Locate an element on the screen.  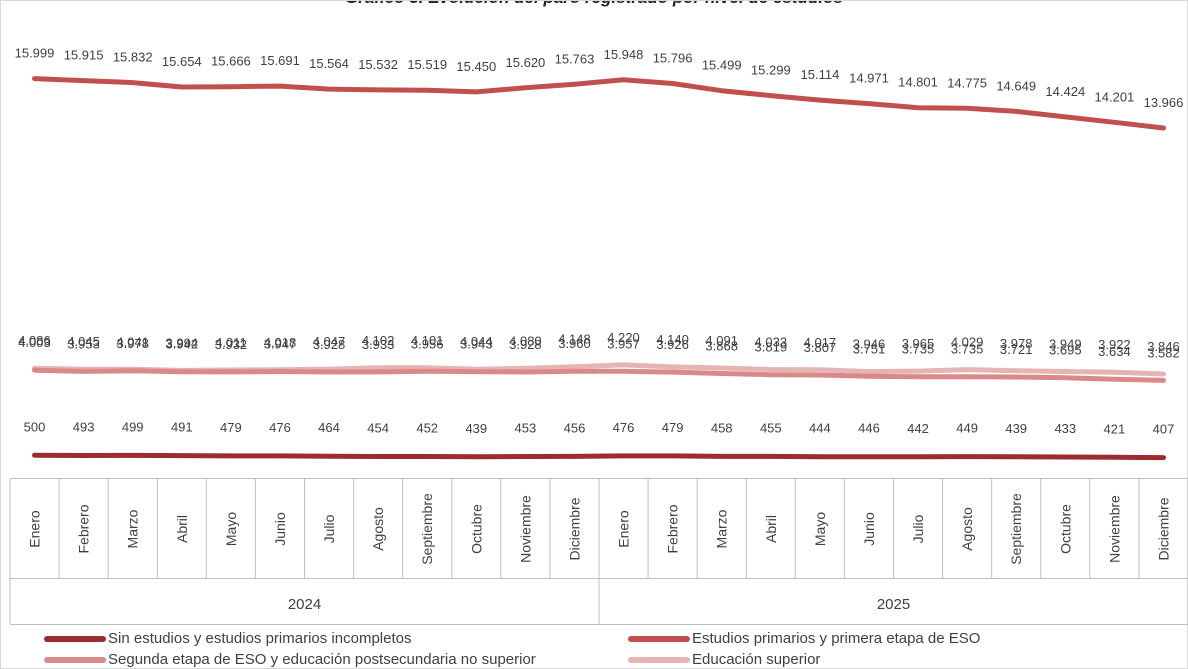
series-line-segunda-etapa-de-eso-y-educacion-postsecundaria-no-superior is located at coordinates (599, 375).